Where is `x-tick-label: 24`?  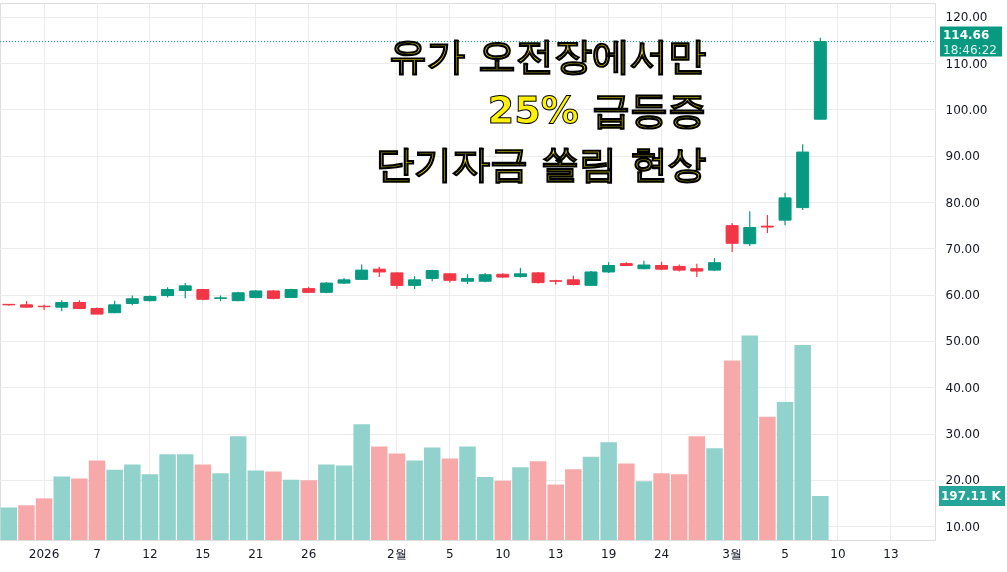
x-tick-label: 24 is located at coordinates (661, 553).